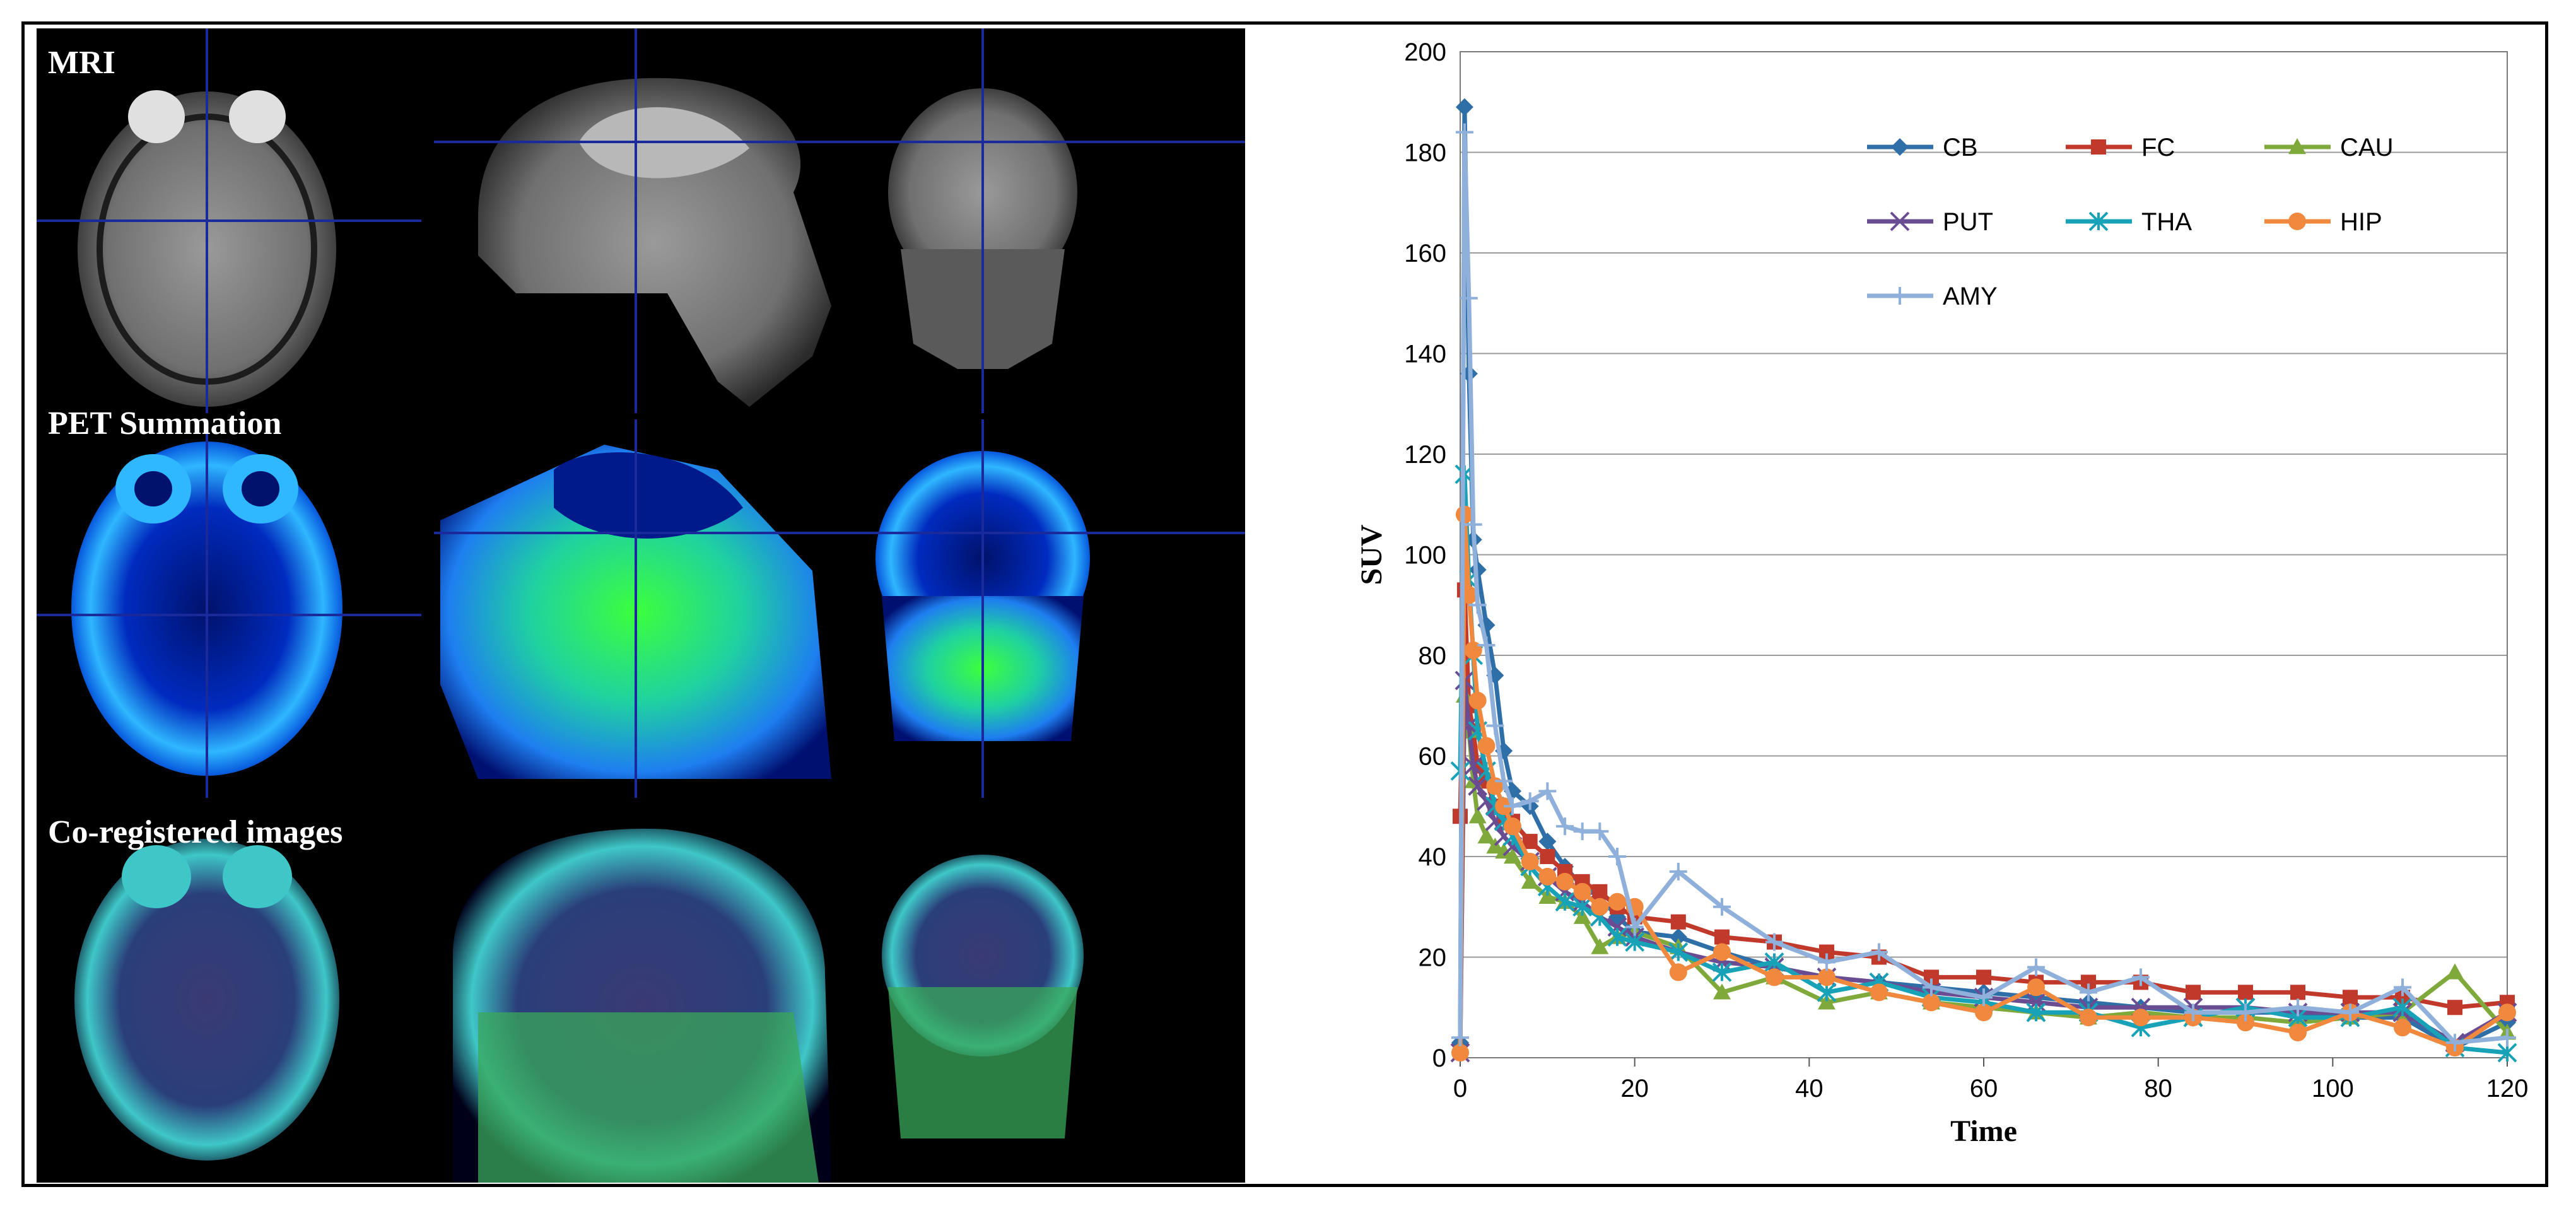 The height and width of the screenshot is (1211, 2576). Describe the element at coordinates (2098, 147) in the screenshot. I see `legend-marker-fc` at that location.